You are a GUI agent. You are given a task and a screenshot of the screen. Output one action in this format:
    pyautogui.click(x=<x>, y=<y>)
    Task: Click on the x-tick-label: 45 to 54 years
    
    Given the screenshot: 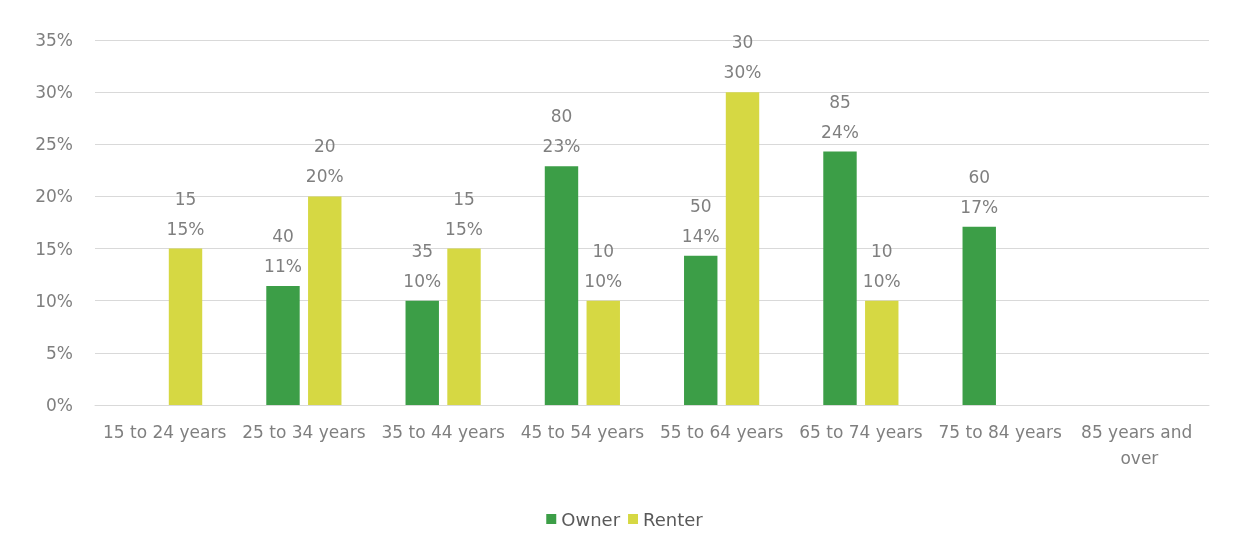 What is the action you would take?
    pyautogui.click(x=582, y=432)
    